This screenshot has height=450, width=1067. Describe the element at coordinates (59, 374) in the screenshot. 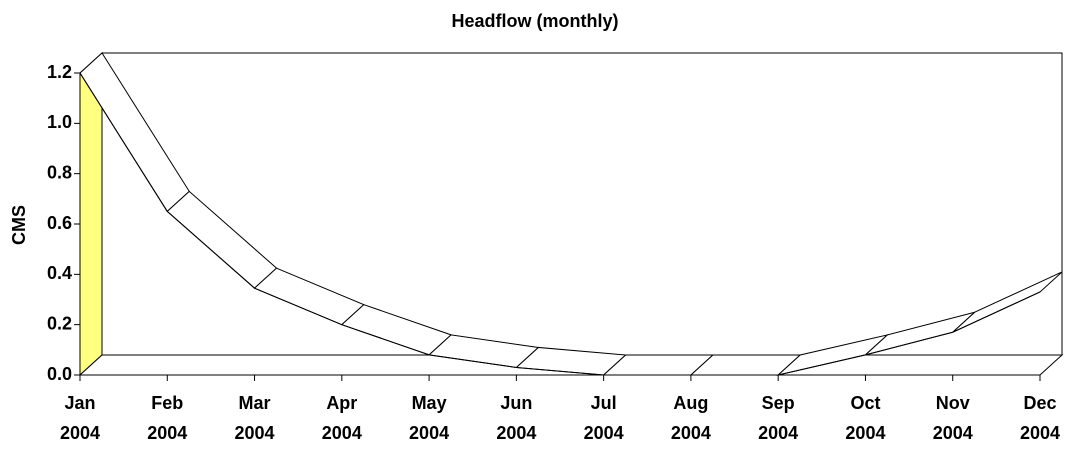

I see `y-tick-label: 0.0` at that location.